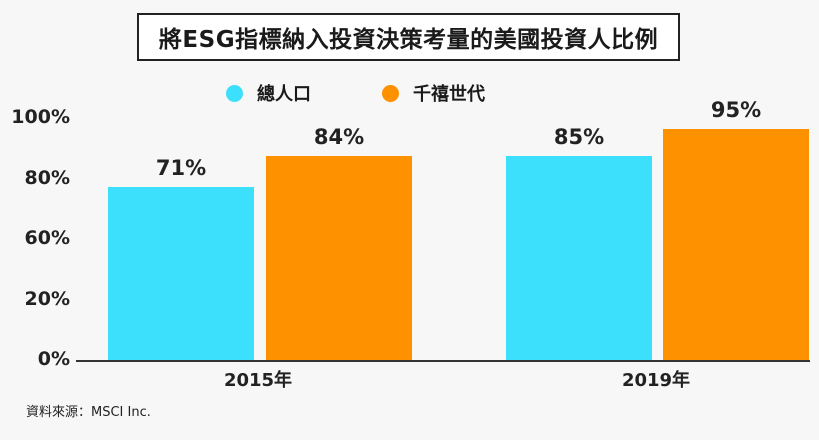 The width and height of the screenshot is (819, 440). I want to click on x-tick-label: 2015年, so click(258, 380).